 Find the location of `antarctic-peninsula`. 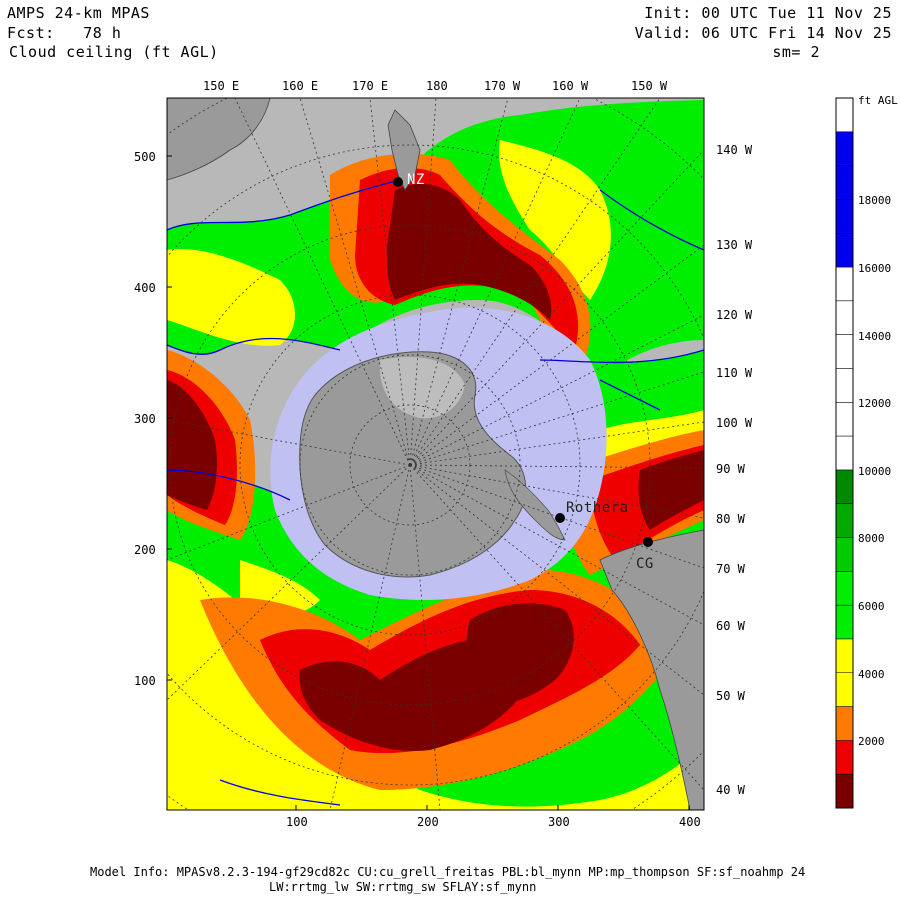

antarctic-peninsula is located at coordinates (535, 505).